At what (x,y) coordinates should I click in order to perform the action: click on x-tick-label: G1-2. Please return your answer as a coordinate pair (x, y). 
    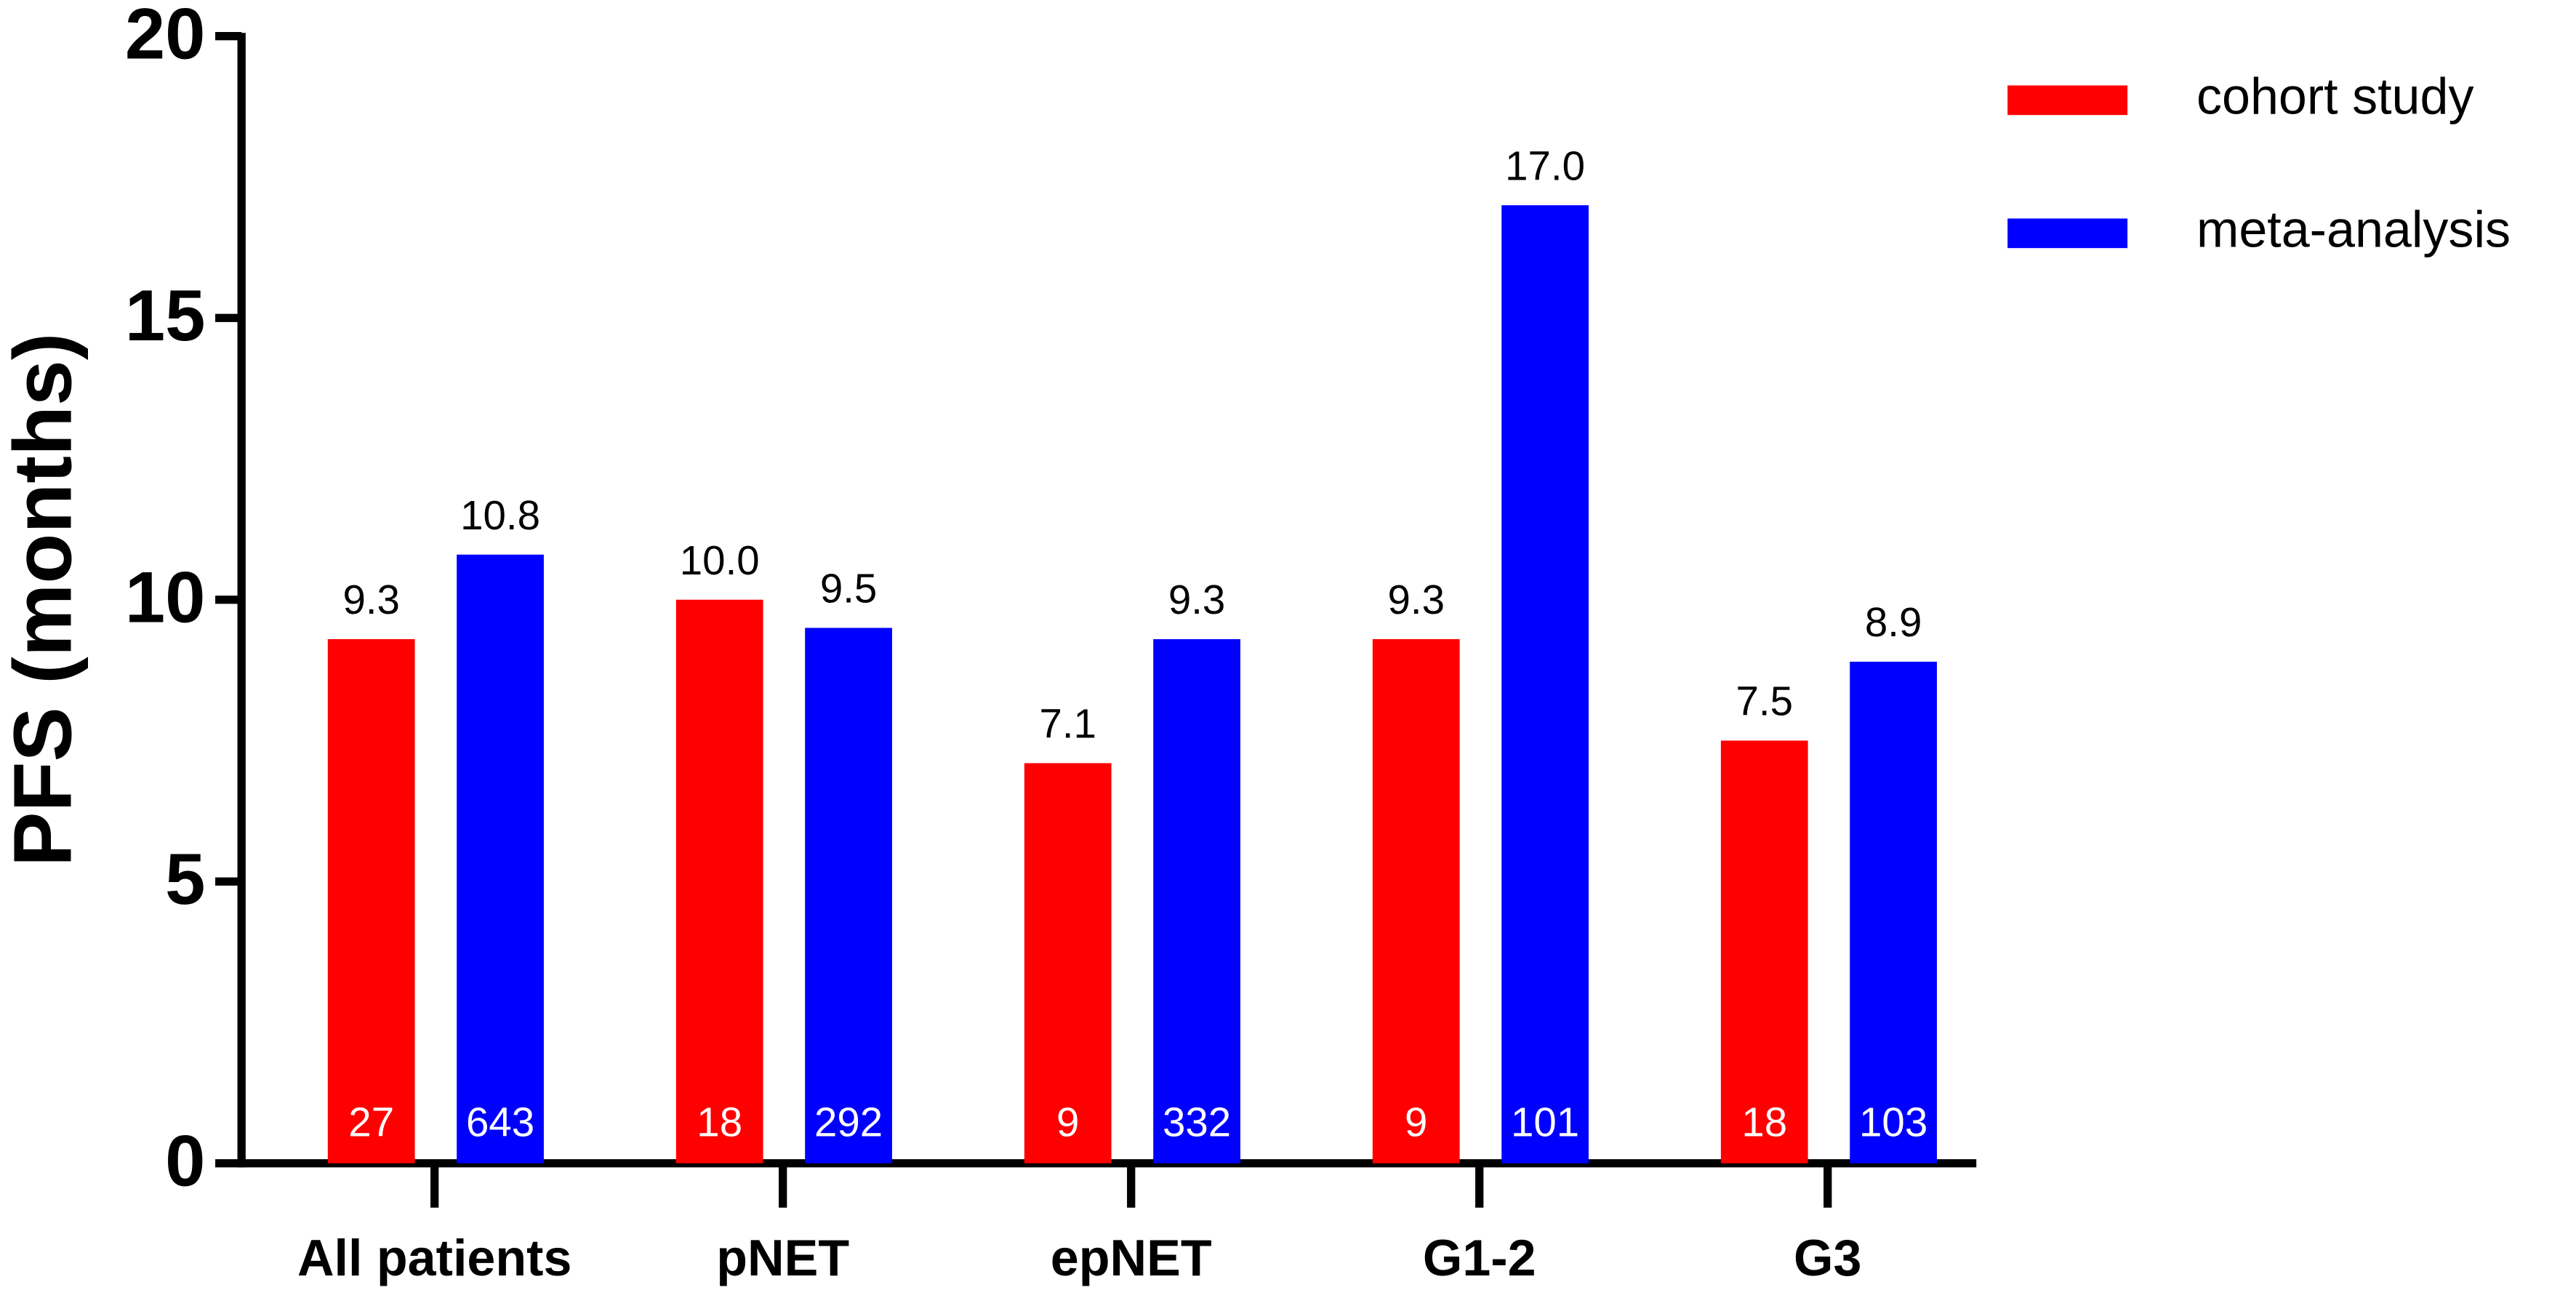
    Looking at the image, I should click on (1480, 1258).